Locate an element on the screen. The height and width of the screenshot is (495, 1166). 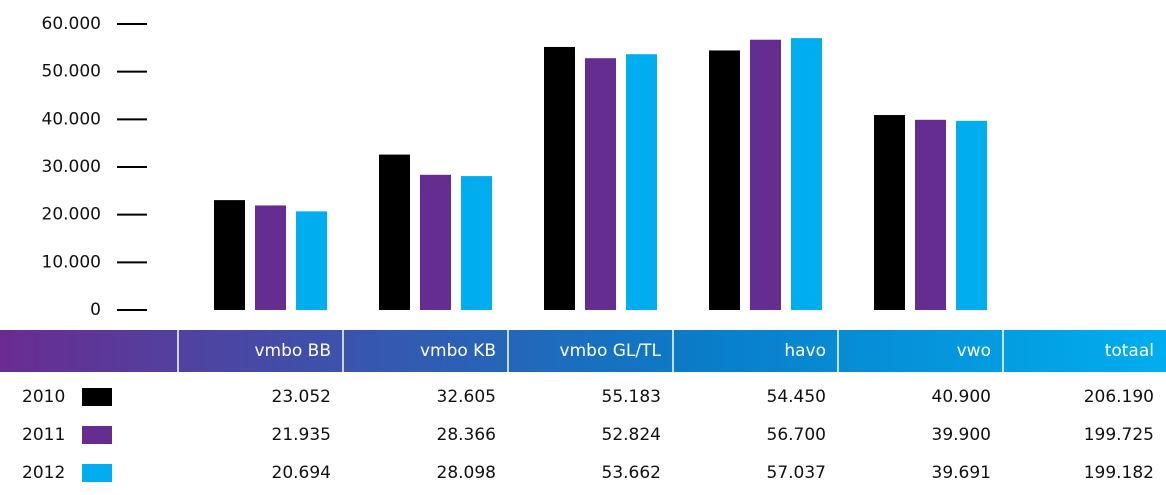
y-tick-label: 50.000 is located at coordinates (71, 72).